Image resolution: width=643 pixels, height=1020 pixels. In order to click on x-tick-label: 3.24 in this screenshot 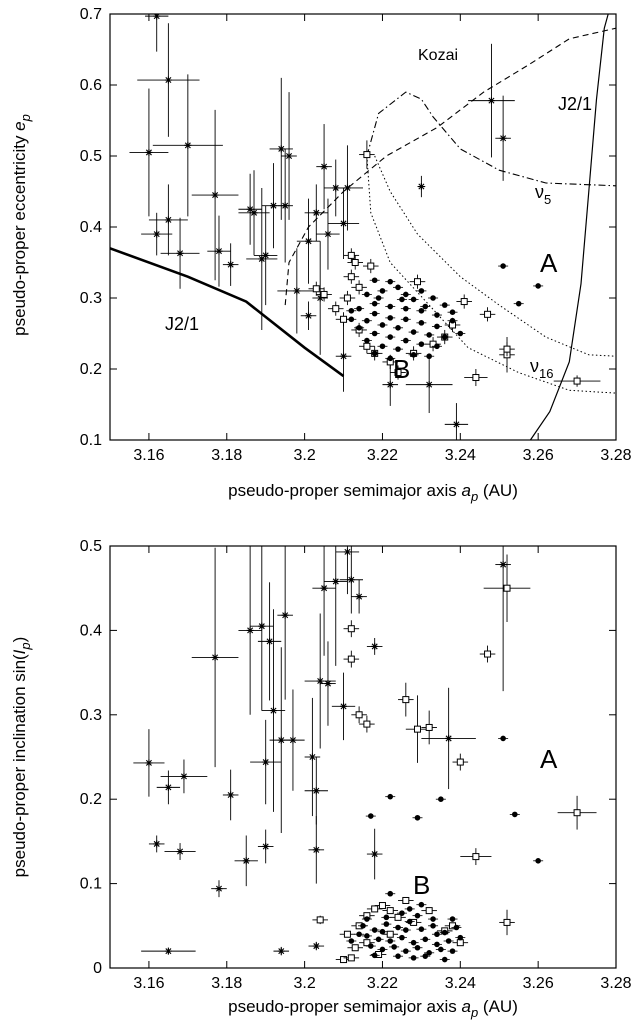, I will do `click(460, 983)`.